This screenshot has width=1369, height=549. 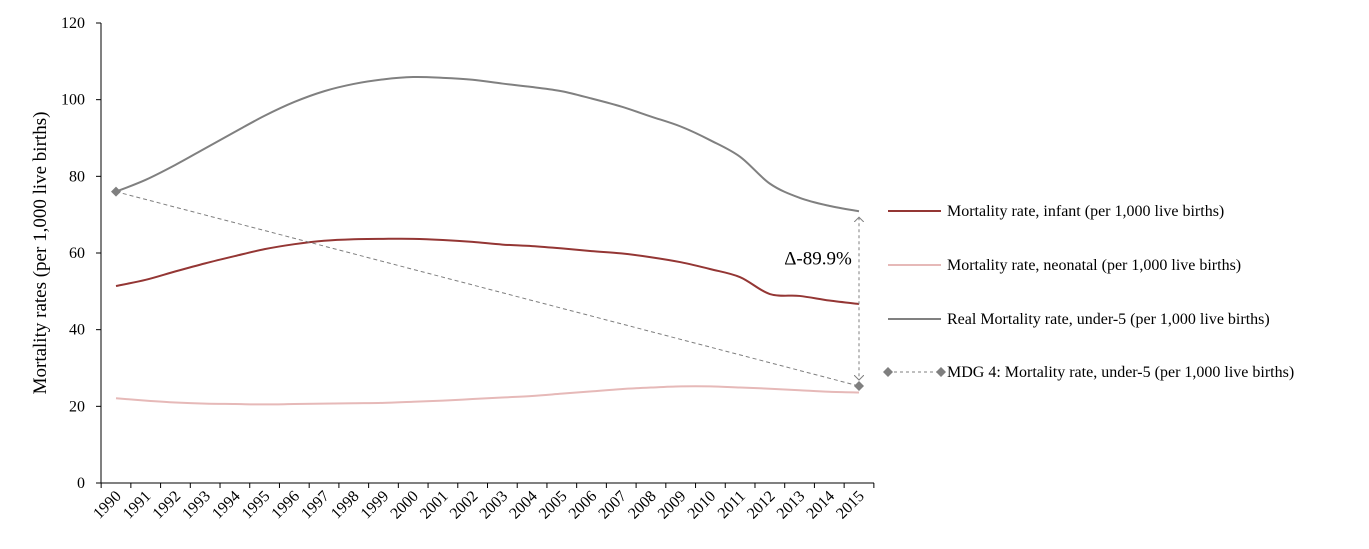 What do you see at coordinates (487, 395) in the screenshot?
I see `neonatal-mortality-line` at bounding box center [487, 395].